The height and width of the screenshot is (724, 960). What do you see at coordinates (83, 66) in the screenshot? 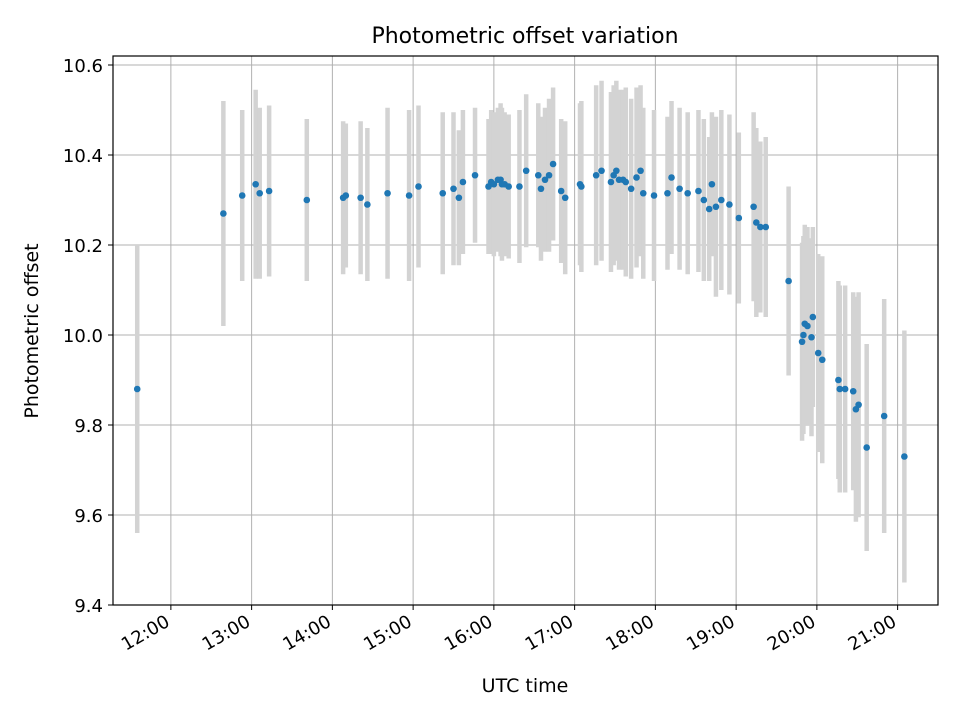
I see `y-tick-label: 10.6` at bounding box center [83, 66].